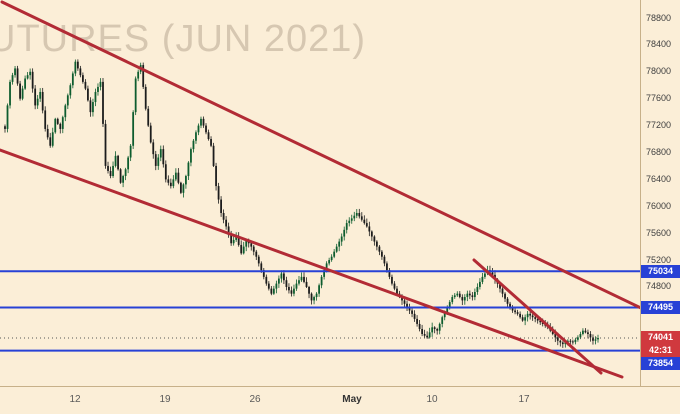 This screenshot has width=680, height=414. Describe the element at coordinates (659, 17) in the screenshot. I see `price-tick-label: 78800` at that location.